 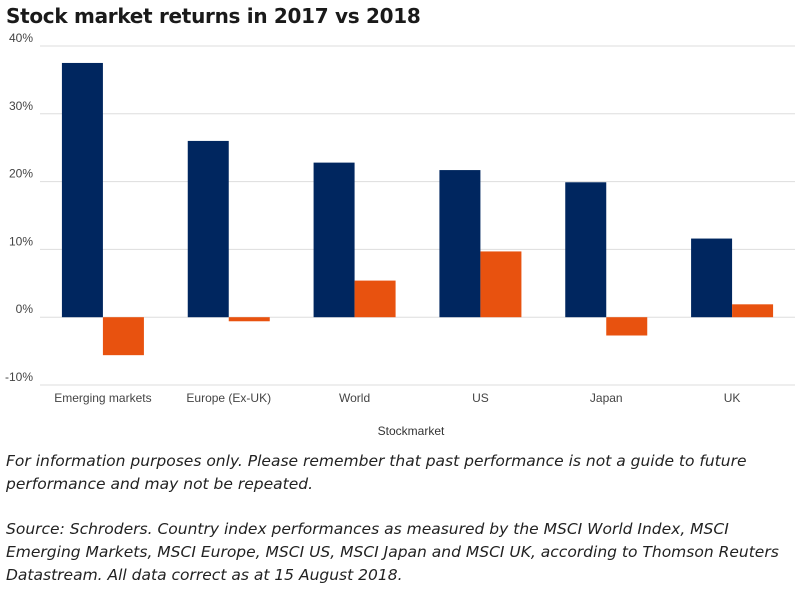 I want to click on x-tick-label: Japan, so click(x=606, y=398).